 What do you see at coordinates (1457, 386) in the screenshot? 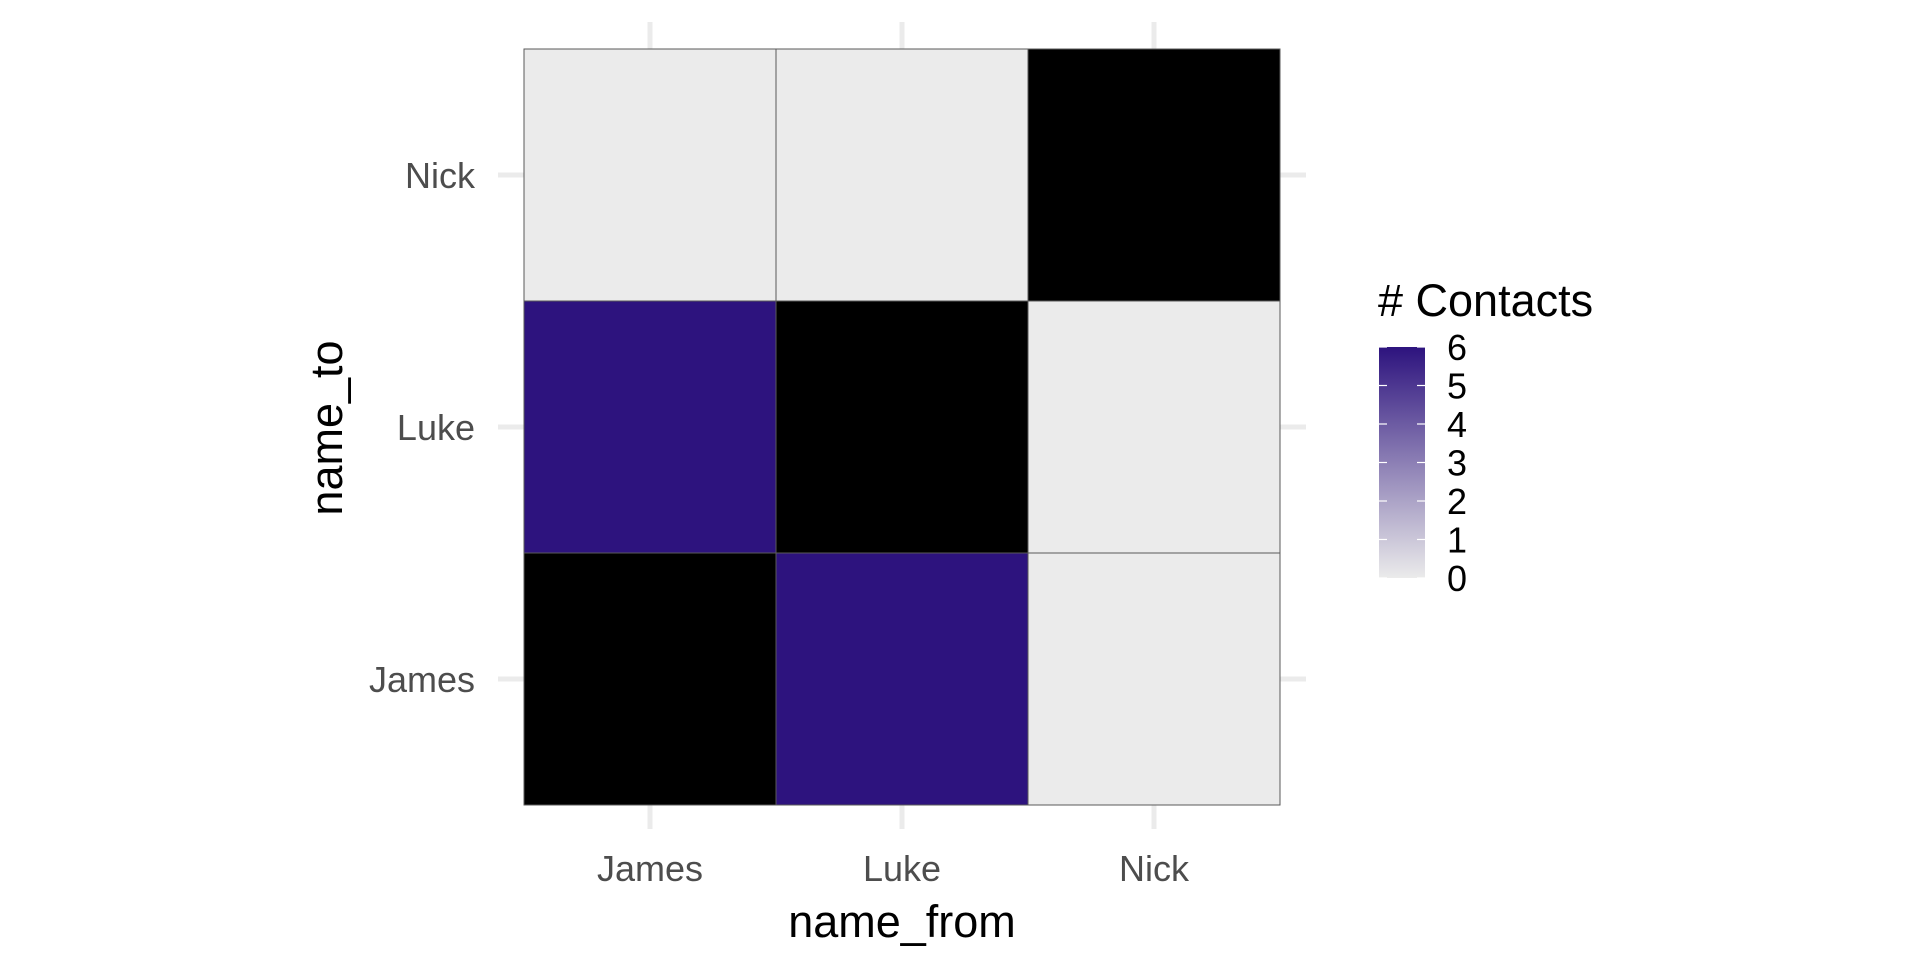
I see `legend-tick-label: 5` at bounding box center [1457, 386].